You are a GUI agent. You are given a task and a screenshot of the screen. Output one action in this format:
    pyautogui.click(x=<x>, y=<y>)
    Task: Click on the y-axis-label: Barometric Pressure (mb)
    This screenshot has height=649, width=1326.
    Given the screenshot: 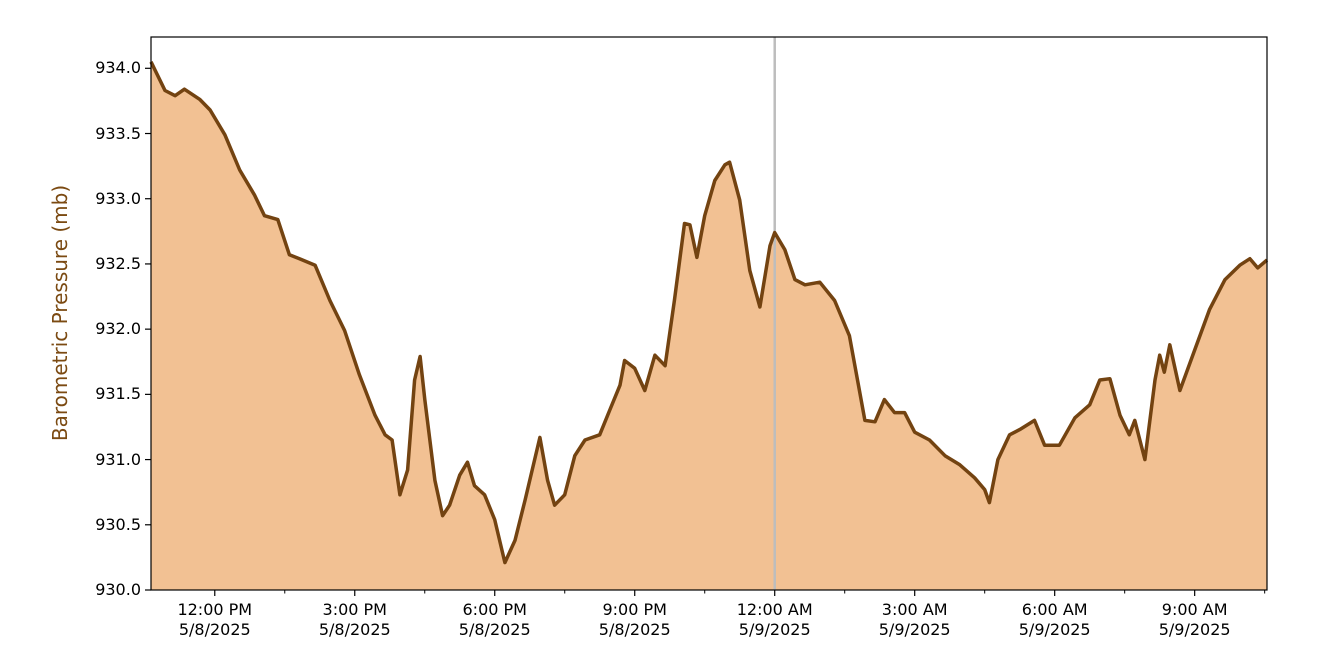 What is the action you would take?
    pyautogui.click(x=60, y=313)
    